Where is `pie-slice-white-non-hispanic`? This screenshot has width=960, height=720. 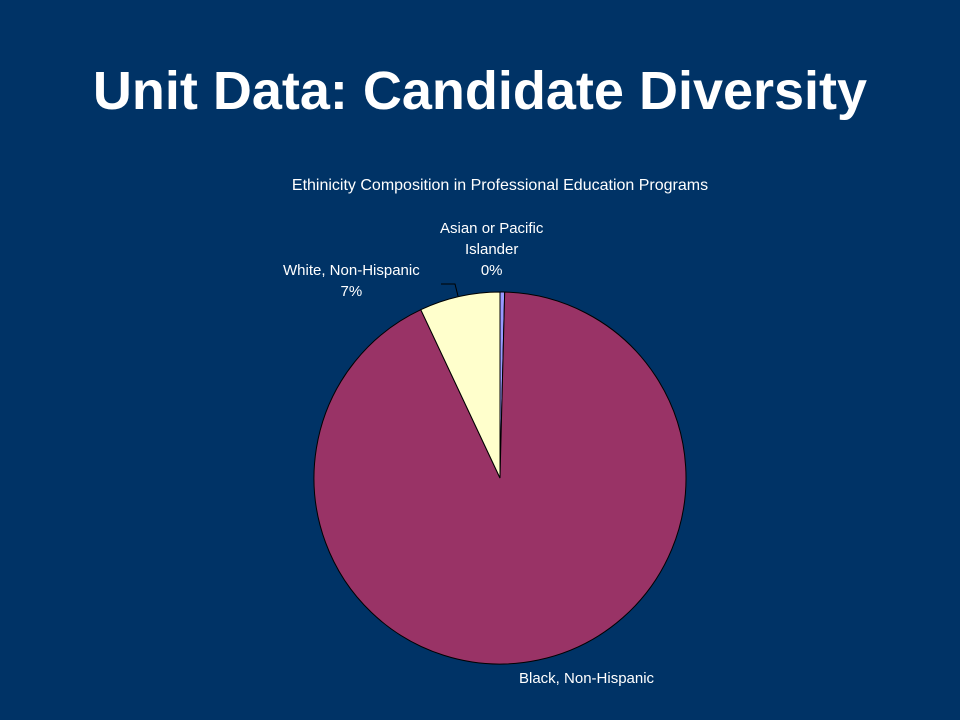 pie-slice-white-non-hispanic is located at coordinates (460, 385).